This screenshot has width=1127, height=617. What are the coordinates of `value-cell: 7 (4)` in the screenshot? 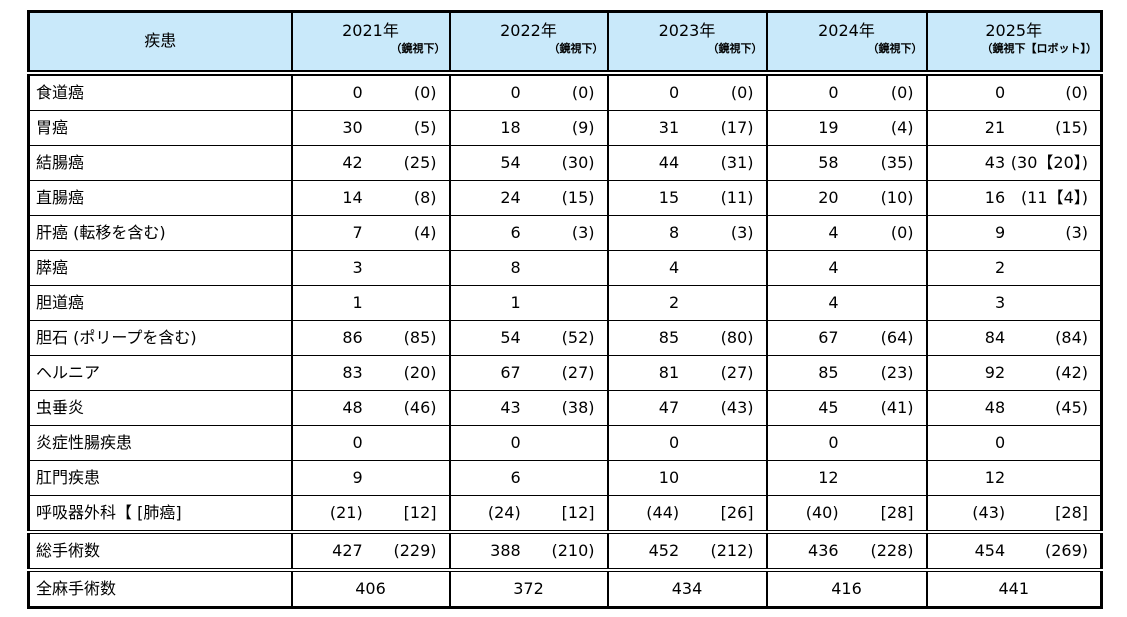 It's located at (370, 233).